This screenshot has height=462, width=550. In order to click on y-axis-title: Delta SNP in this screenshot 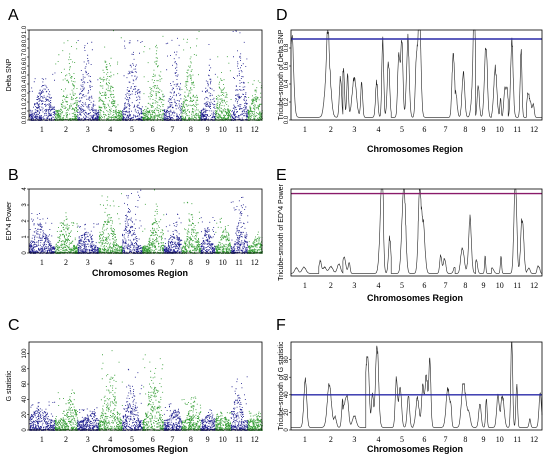, I will do `click(9, 74)`.